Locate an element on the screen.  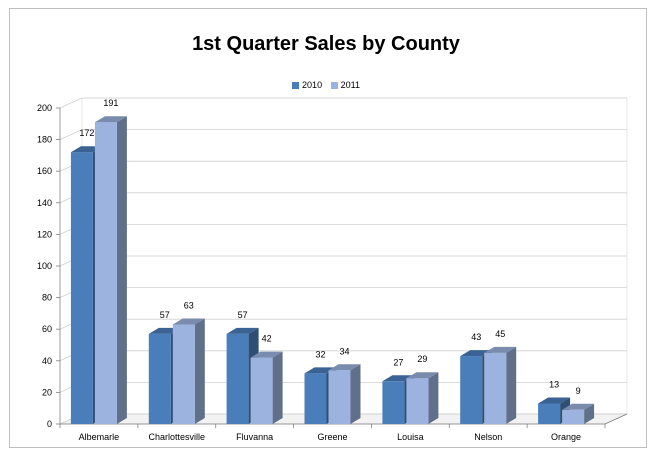
legend: 2010 2011 is located at coordinates (326, 84).